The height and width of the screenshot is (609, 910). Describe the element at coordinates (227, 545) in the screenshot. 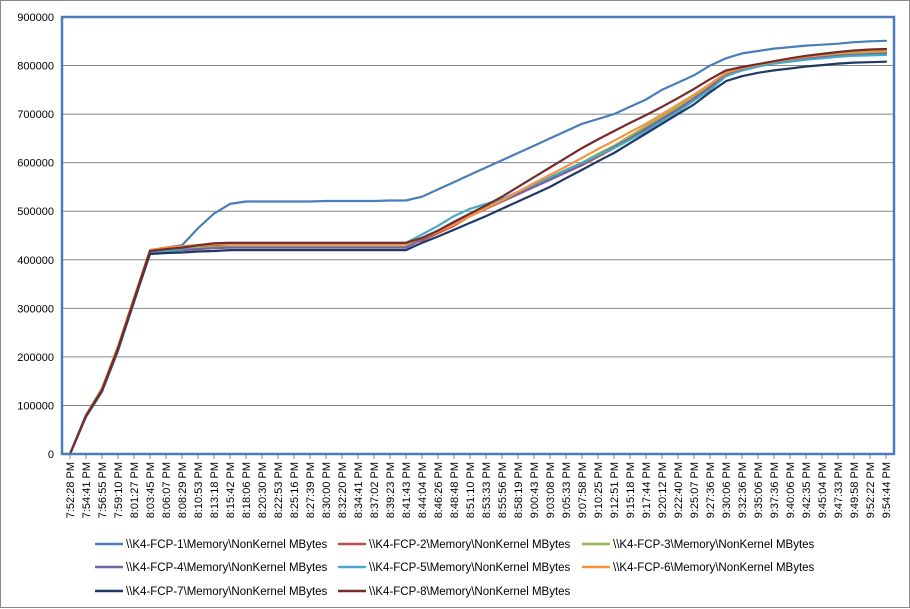

I see `legend-label: \\K4-FCP-1\Memory\NonKernel MBytes` at that location.